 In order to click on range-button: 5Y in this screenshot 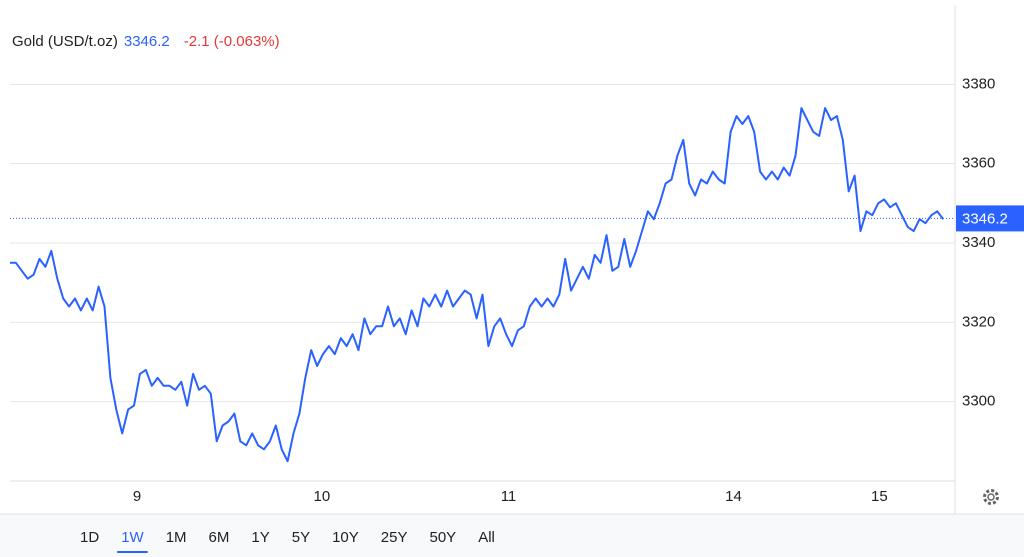, I will do `click(301, 537)`.